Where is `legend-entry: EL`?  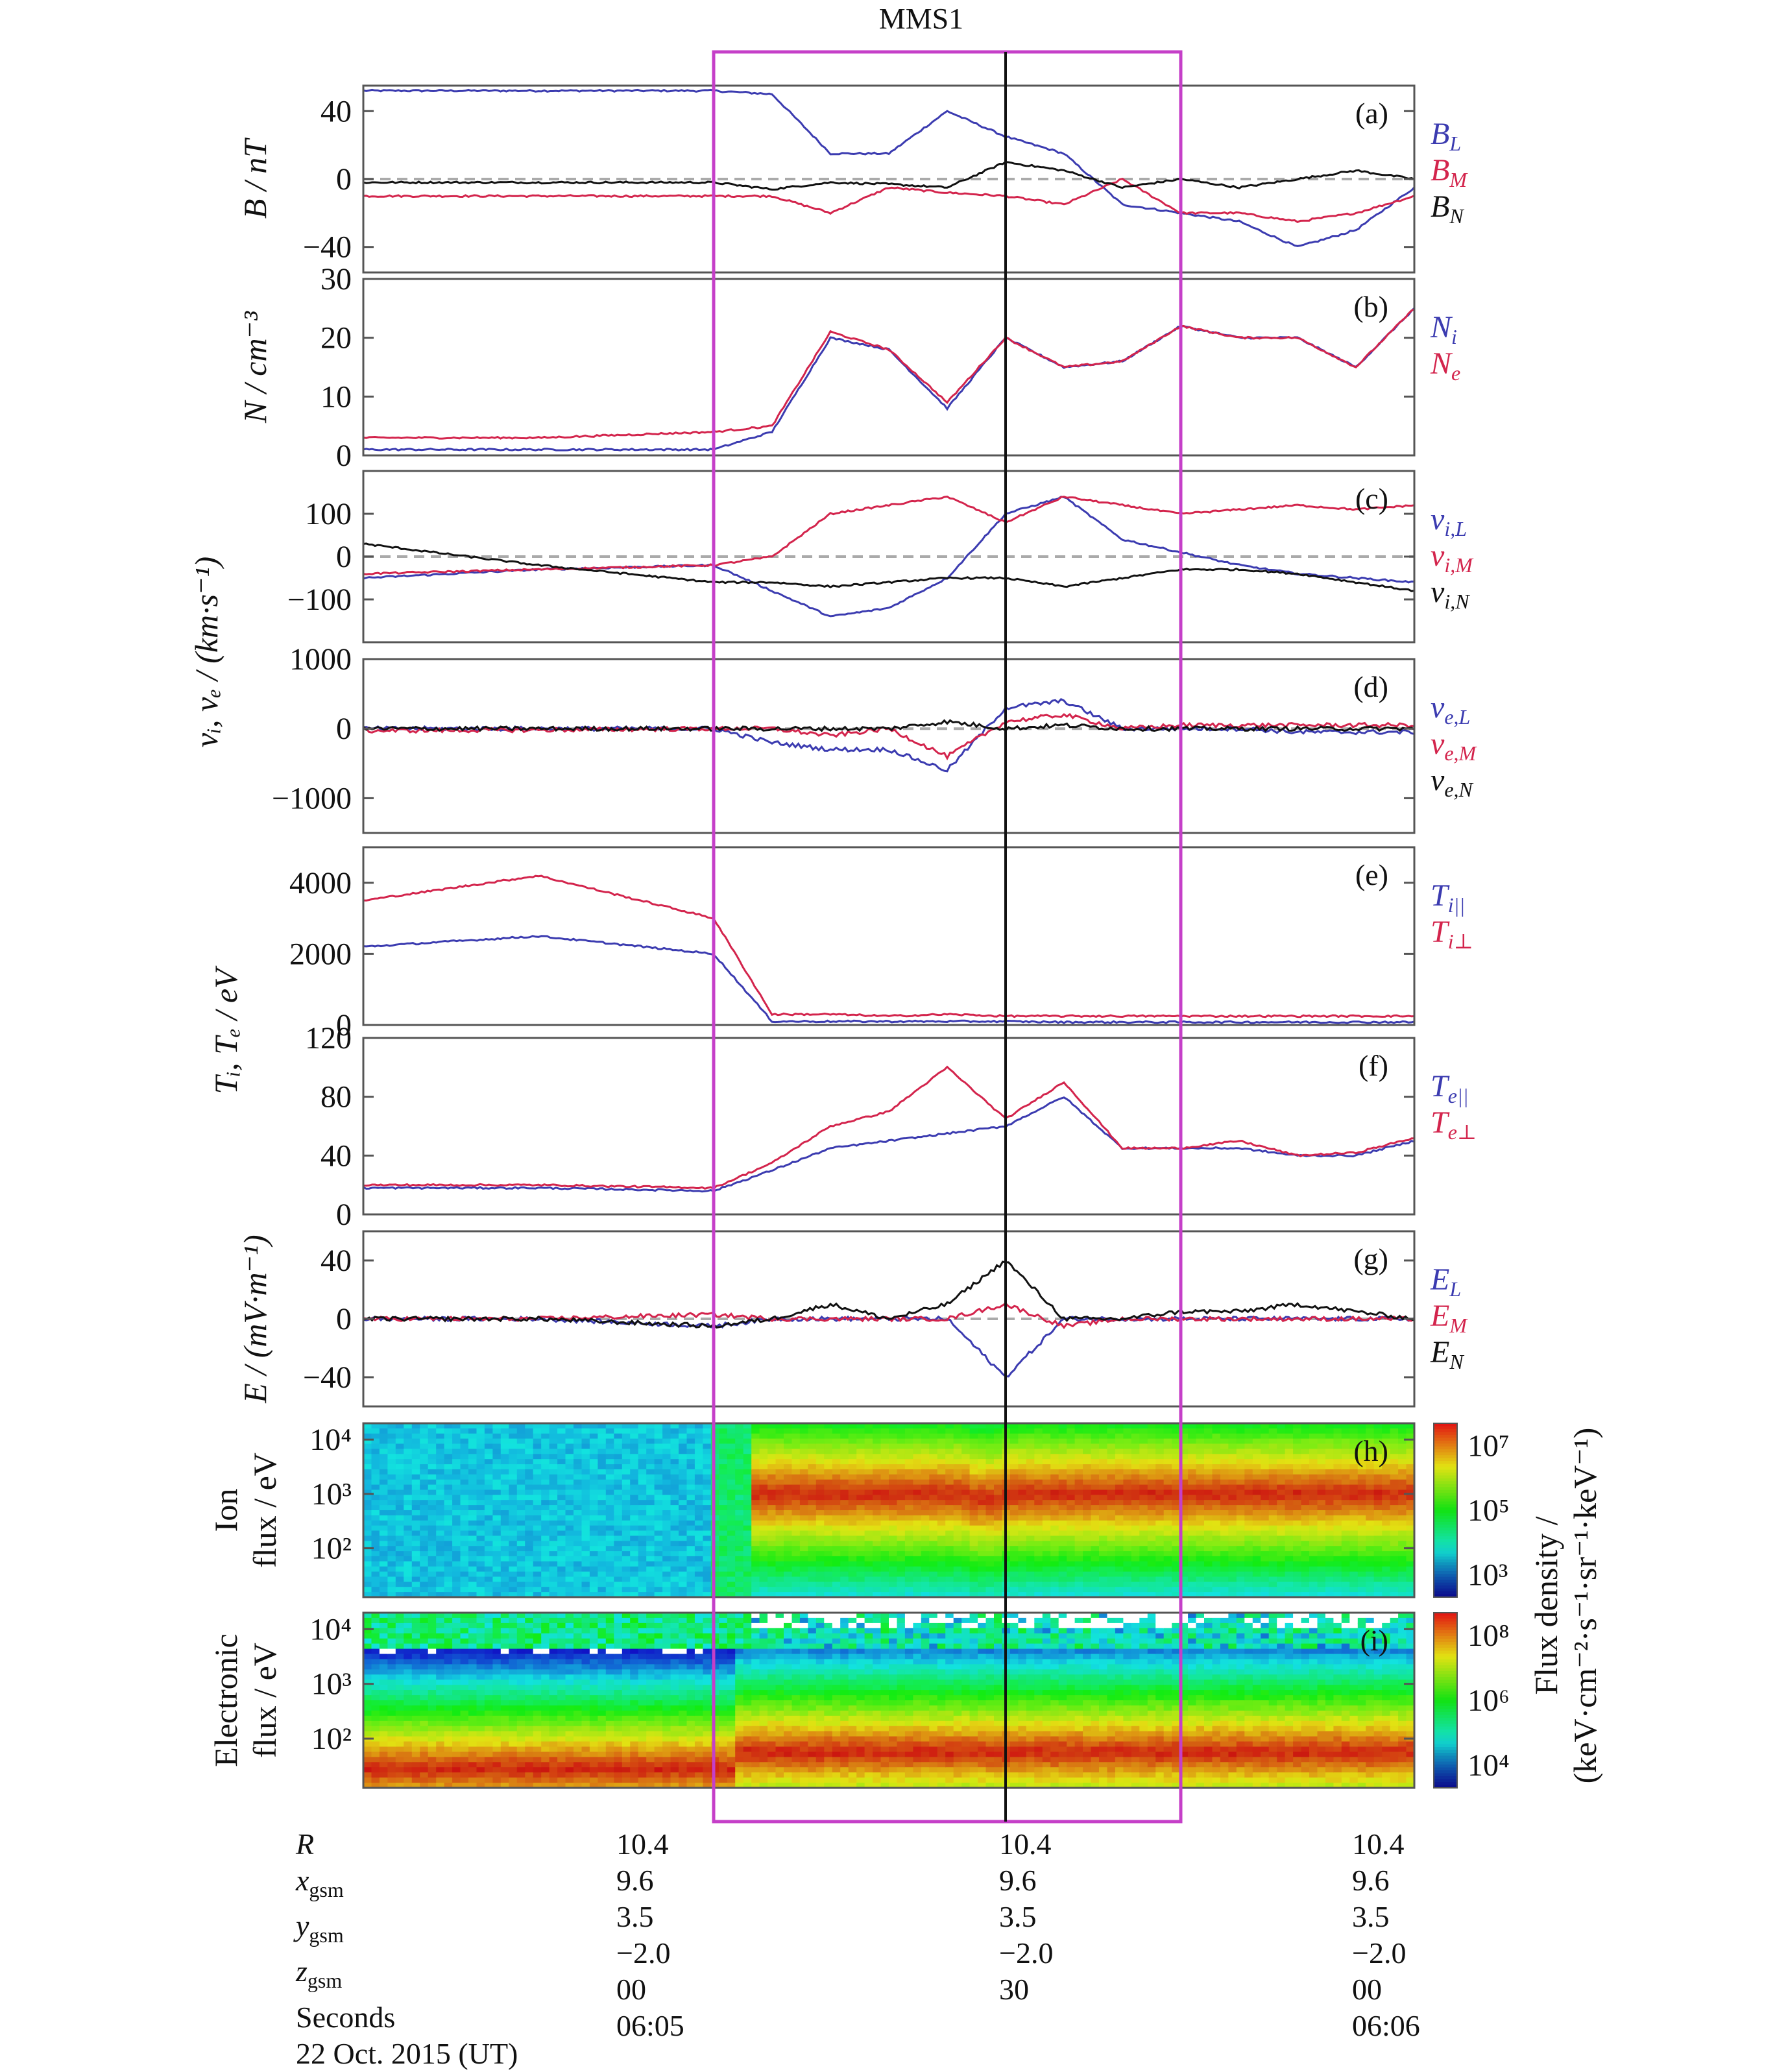 legend-entry: EL is located at coordinates (1445, 1281).